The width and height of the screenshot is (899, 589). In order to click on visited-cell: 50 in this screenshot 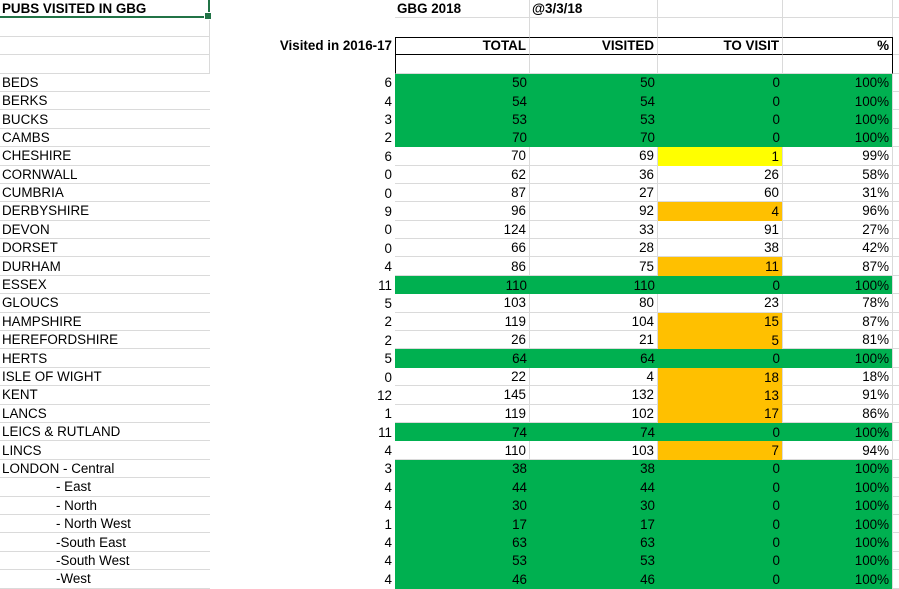, I will do `click(594, 82)`.